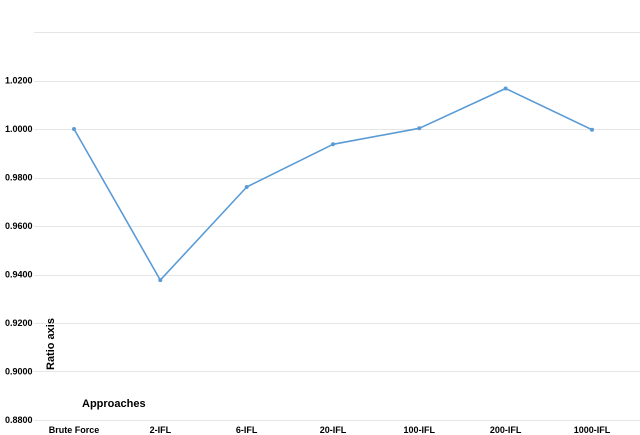 This screenshot has height=435, width=640. Describe the element at coordinates (19, 226) in the screenshot. I see `y-tick-label: 0.9600` at that location.